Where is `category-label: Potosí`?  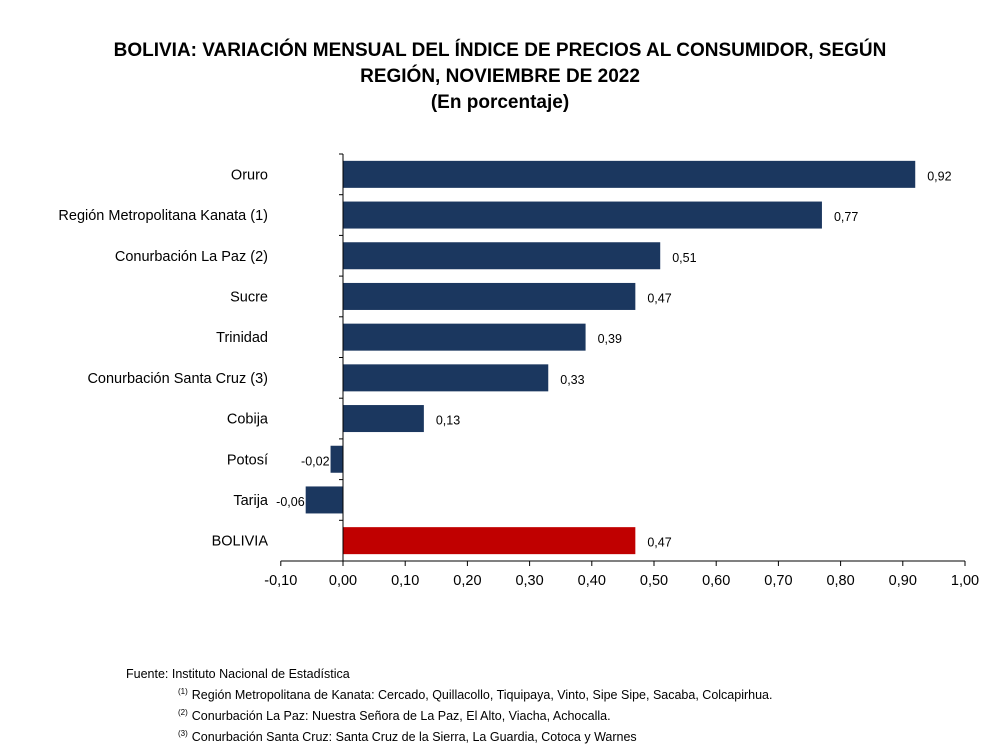 category-label: Potosí is located at coordinates (247, 460).